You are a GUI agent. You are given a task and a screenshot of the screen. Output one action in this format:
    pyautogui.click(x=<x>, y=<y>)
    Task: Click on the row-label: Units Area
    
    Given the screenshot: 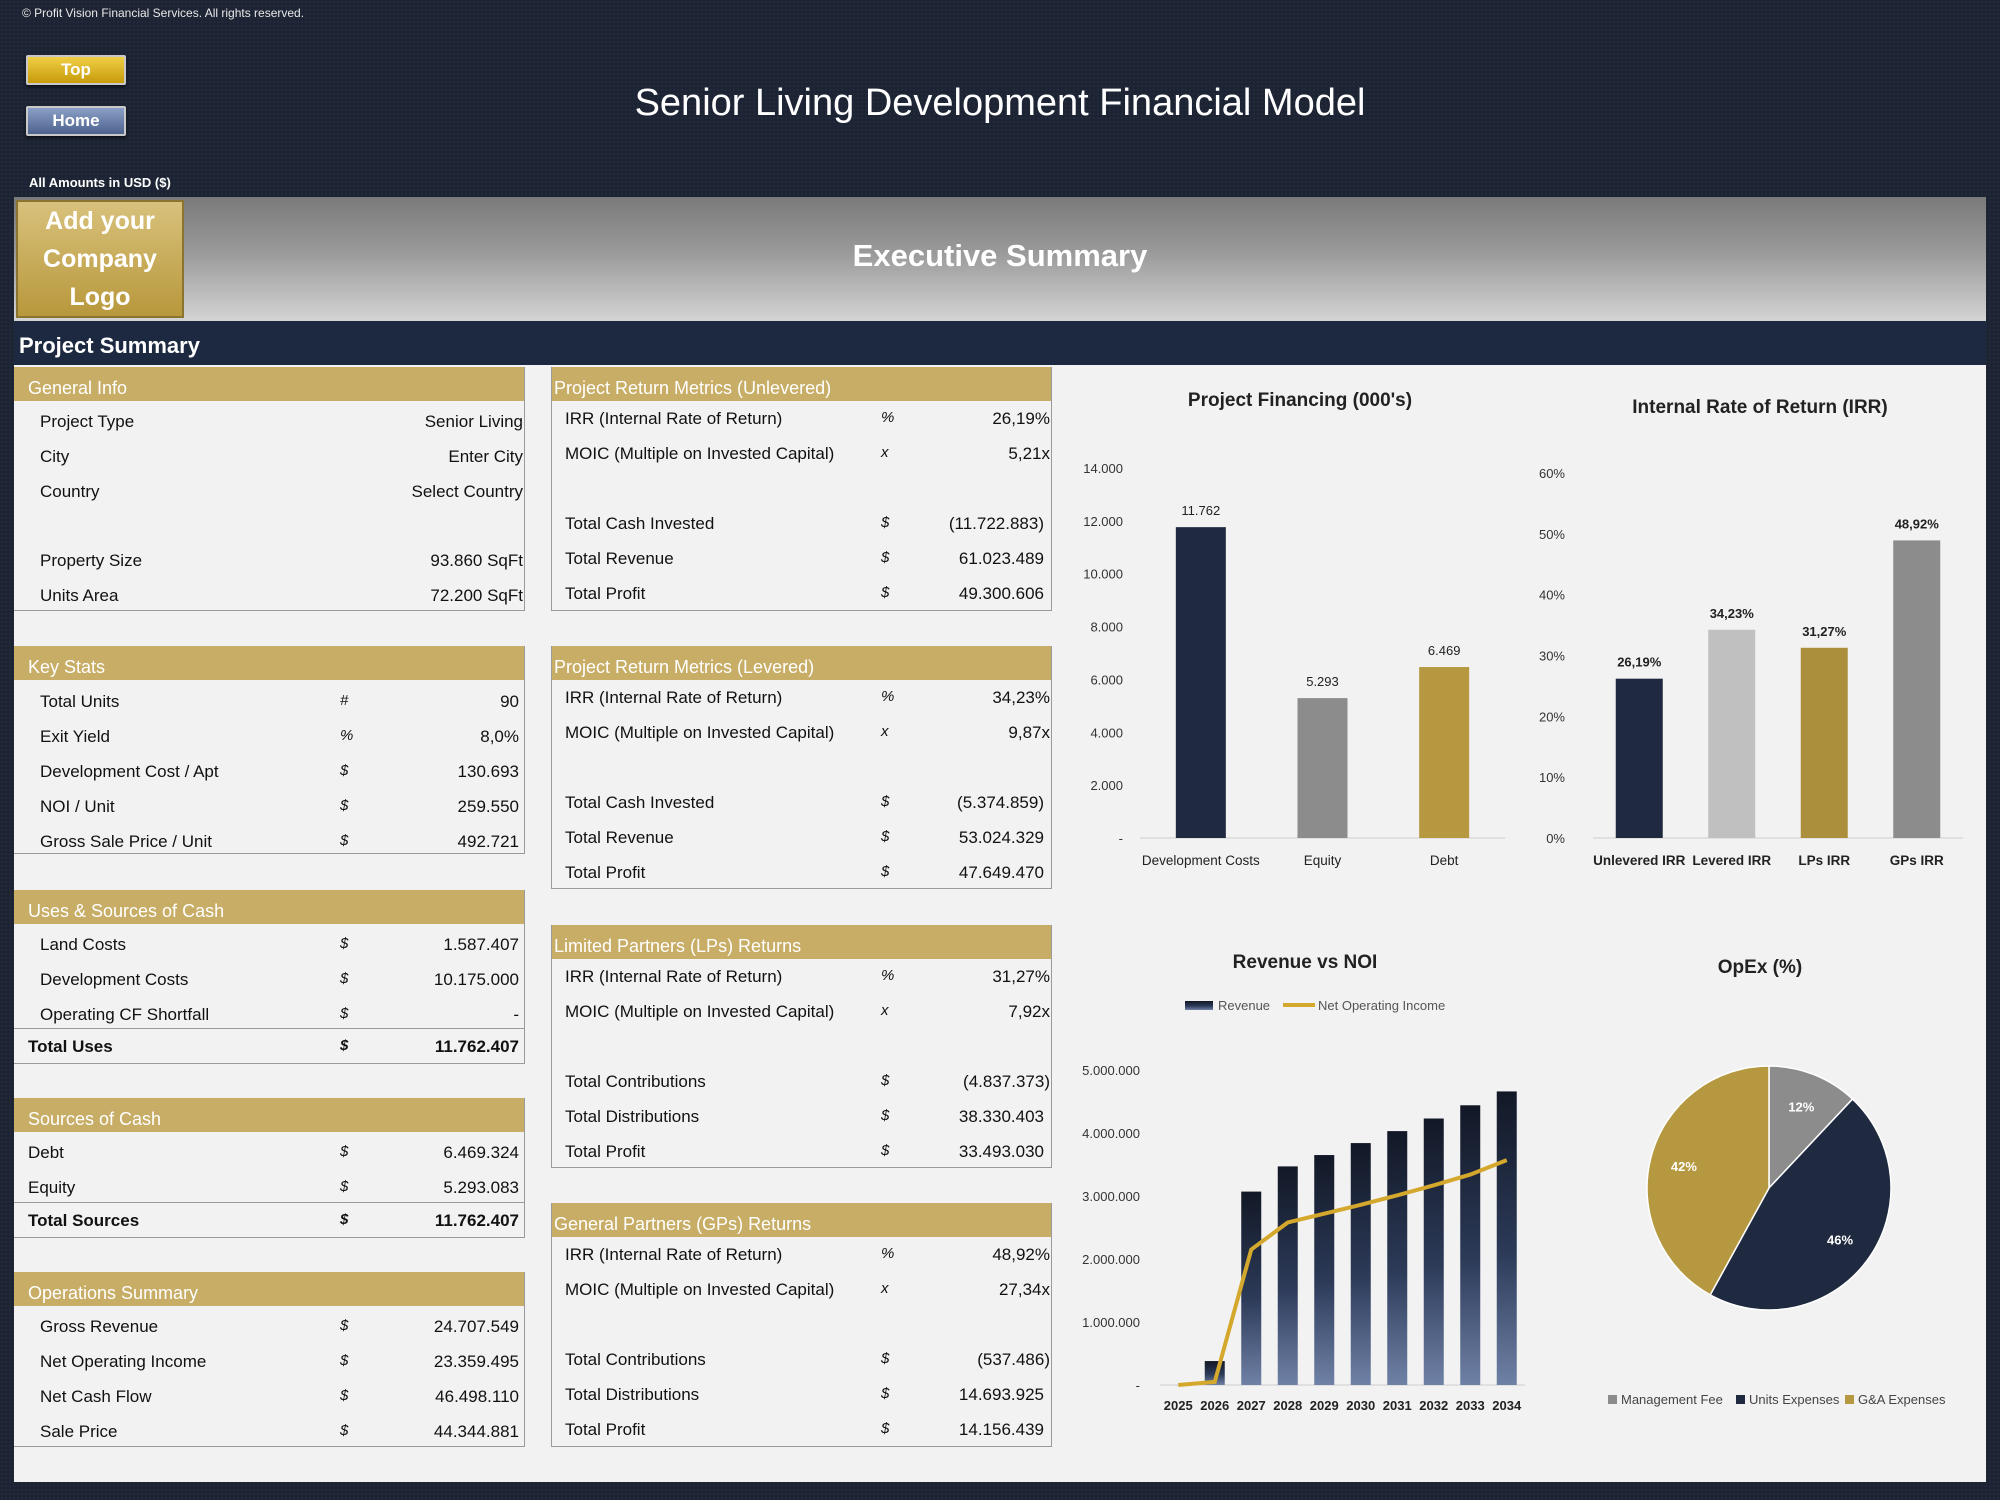 What is the action you would take?
    pyautogui.click(x=79, y=595)
    